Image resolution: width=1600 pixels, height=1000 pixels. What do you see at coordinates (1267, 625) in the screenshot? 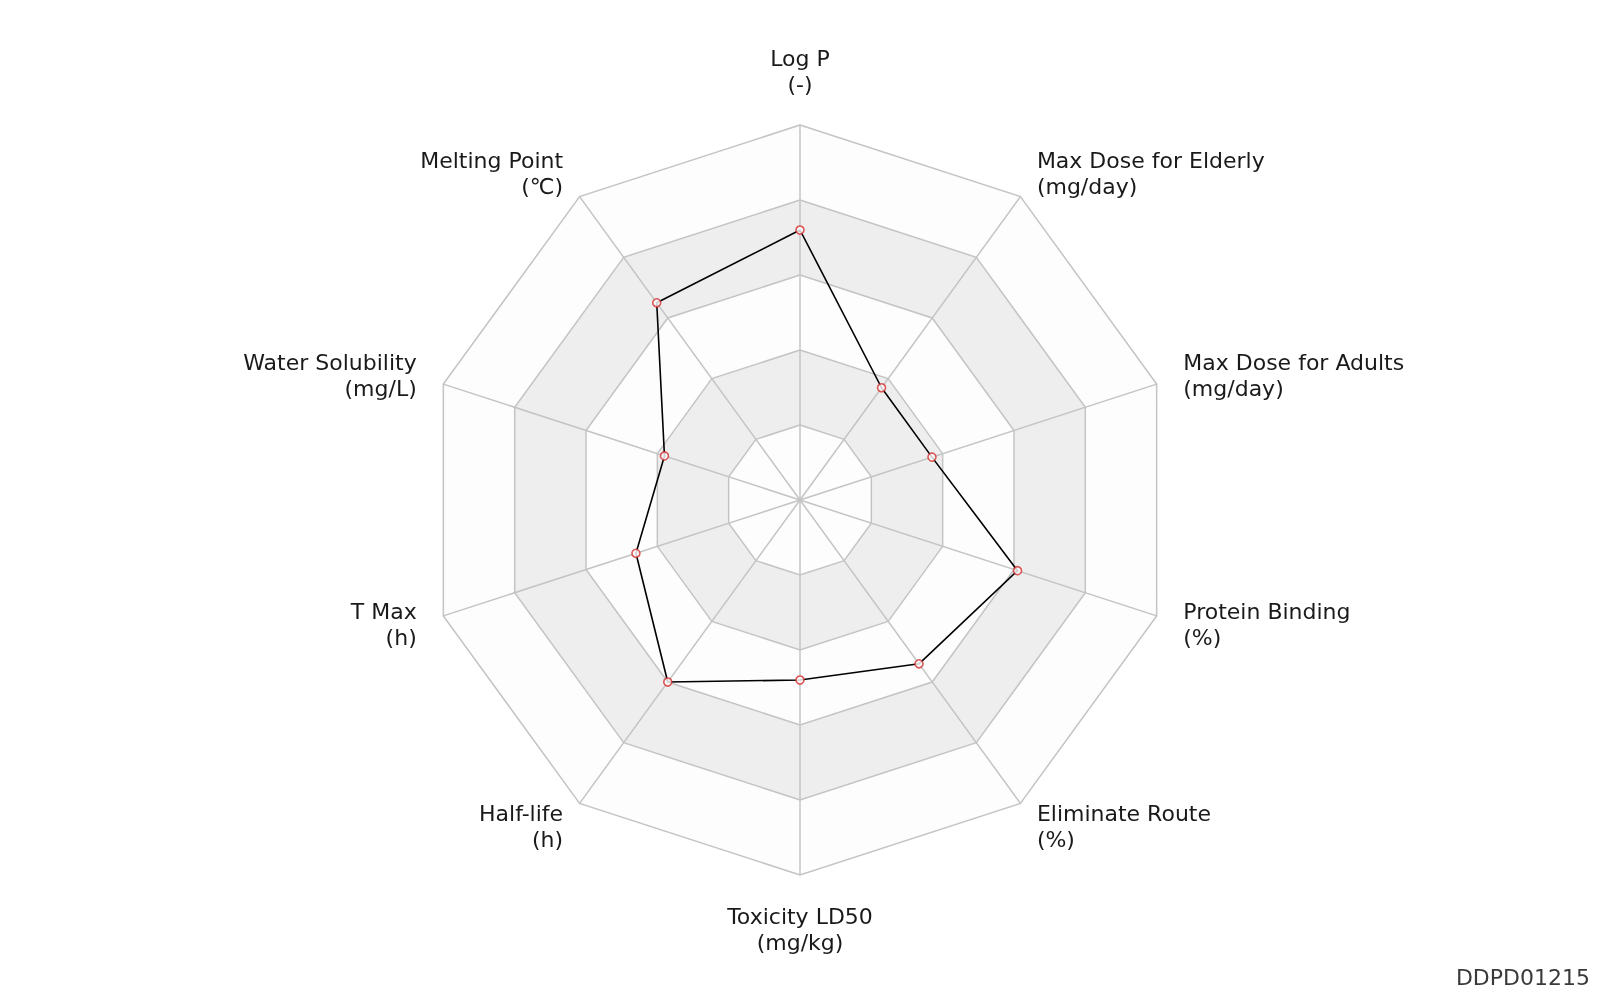
I see `spoke-label: Protein Binding (%)` at bounding box center [1267, 625].